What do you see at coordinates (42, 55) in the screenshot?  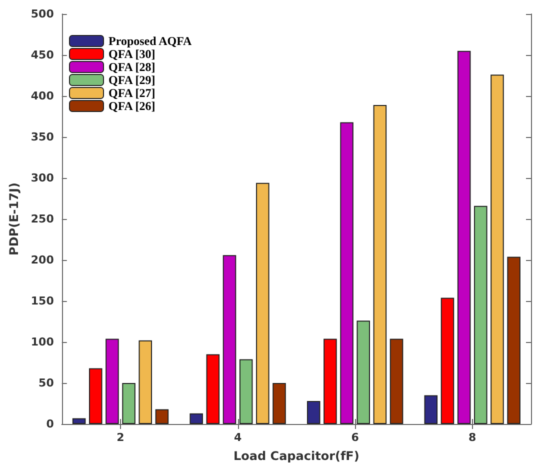 I see `y-tick-label: 450` at bounding box center [42, 55].